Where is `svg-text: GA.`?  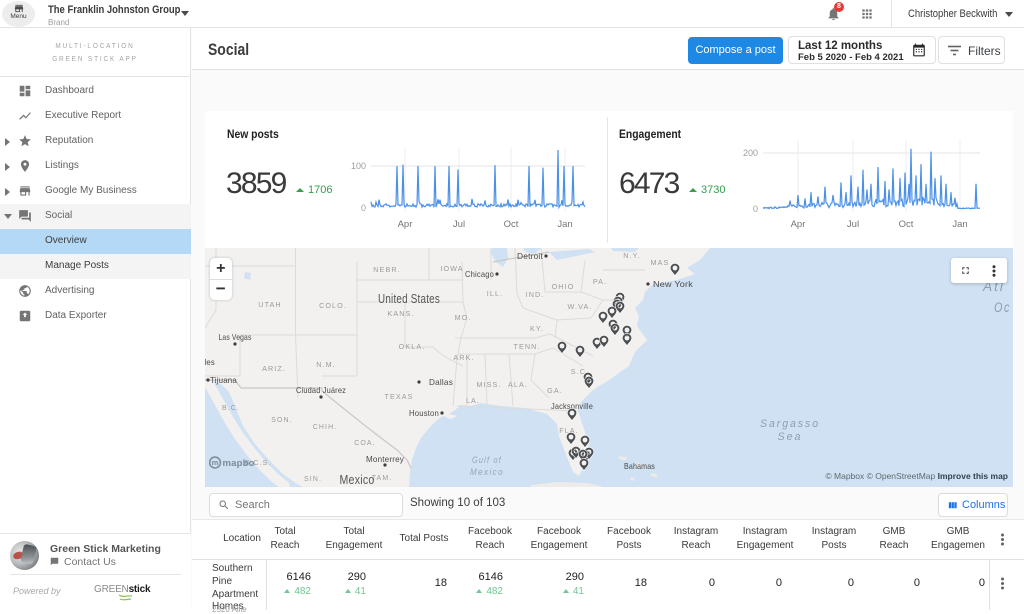
svg-text: GA. is located at coordinates (555, 390).